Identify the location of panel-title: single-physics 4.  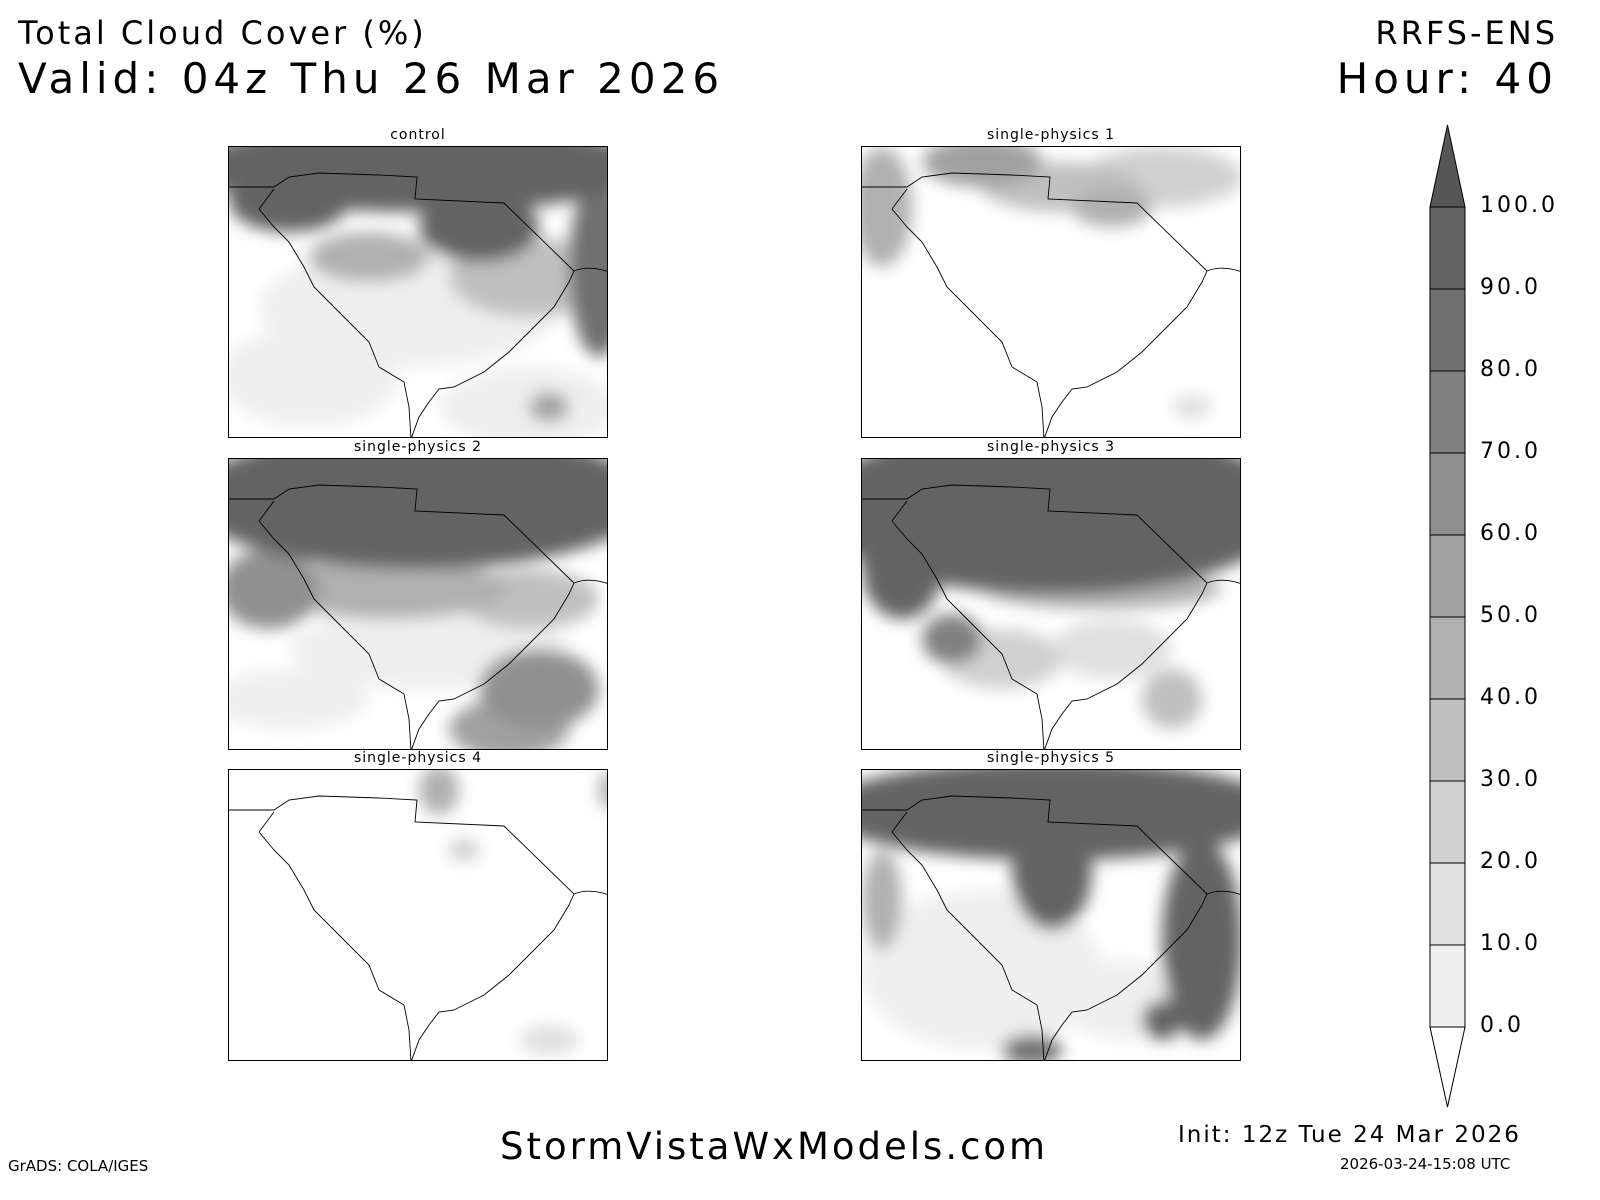
(418, 758).